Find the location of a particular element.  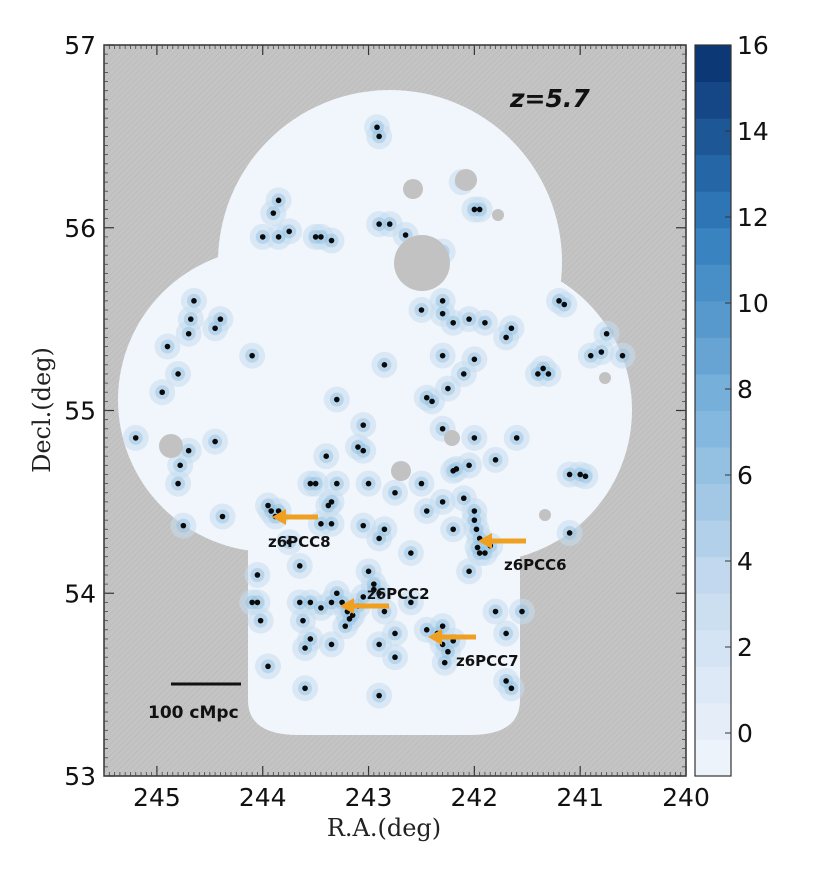

y-tick-label: 54 is located at coordinates (80, 593).